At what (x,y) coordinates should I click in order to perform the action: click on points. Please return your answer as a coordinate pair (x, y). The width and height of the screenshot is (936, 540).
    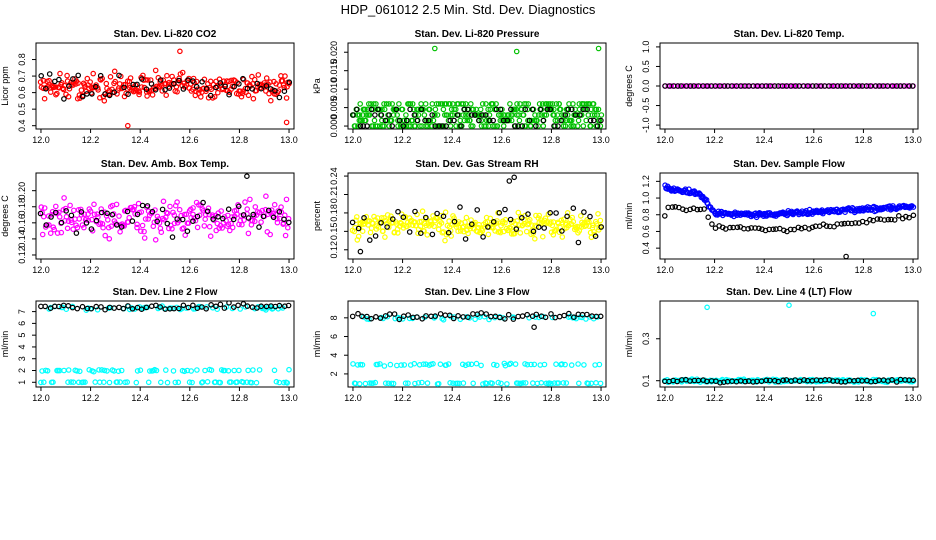
    Looking at the image, I should click on (789, 344).